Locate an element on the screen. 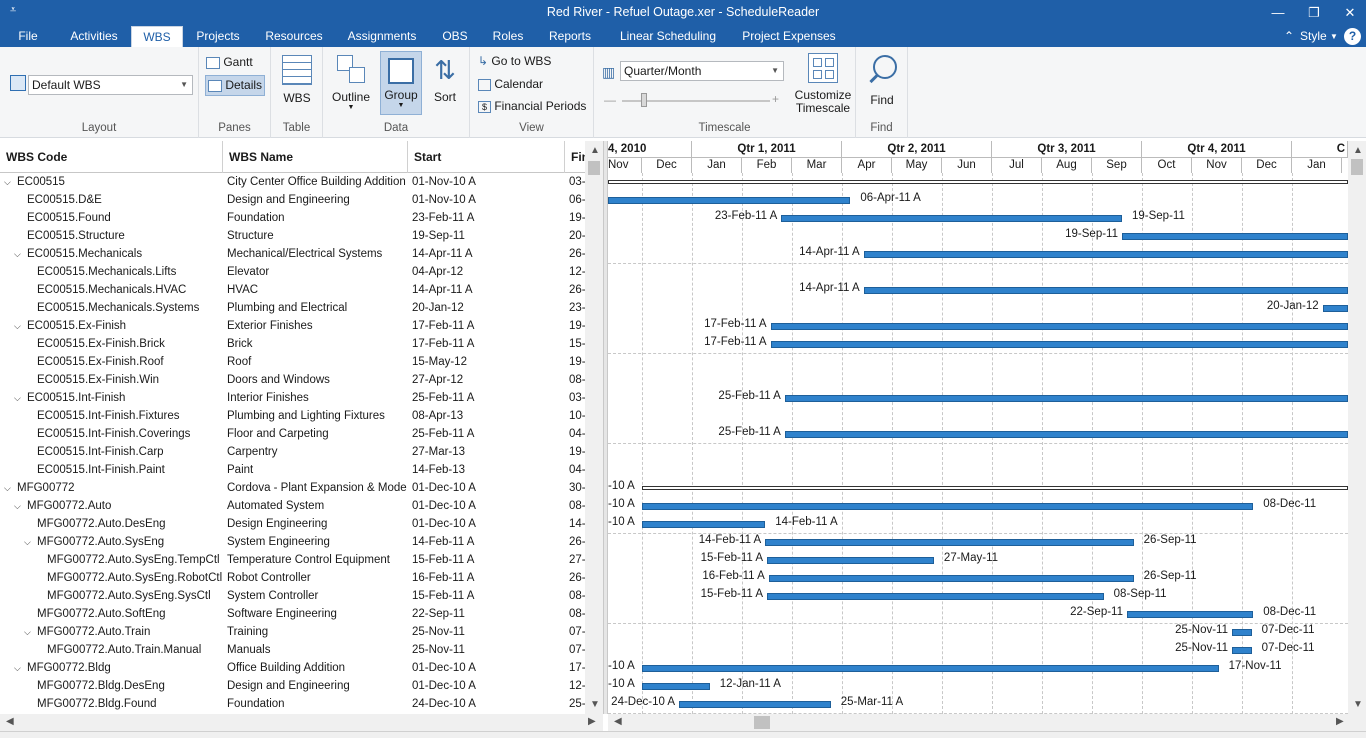  grid-horizontal-scrollbar: ◀ ▶ is located at coordinates (301, 722).